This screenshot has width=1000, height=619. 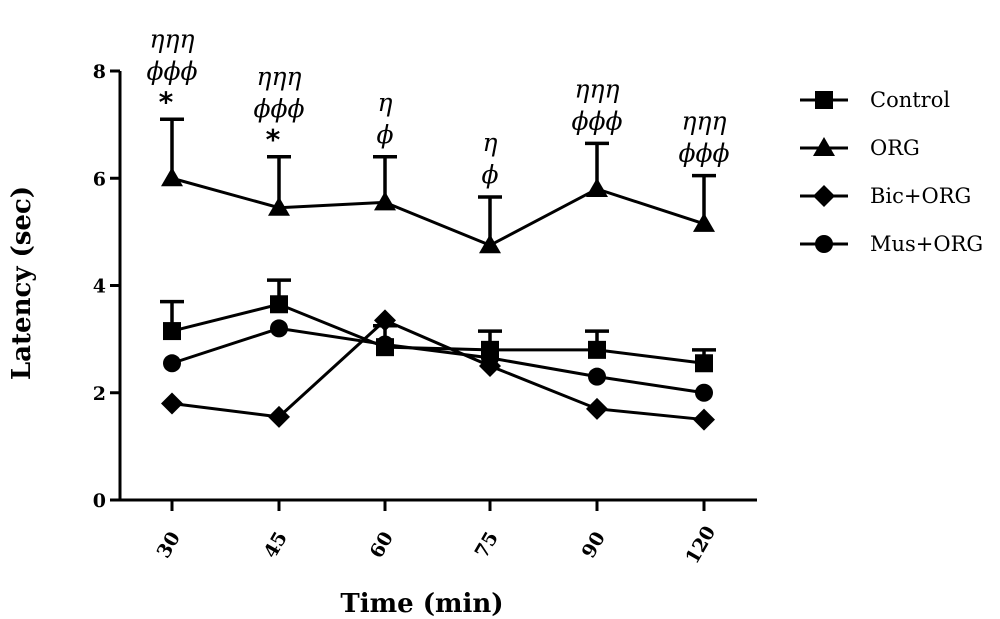 I want to click on series-mus-org, so click(x=438, y=360).